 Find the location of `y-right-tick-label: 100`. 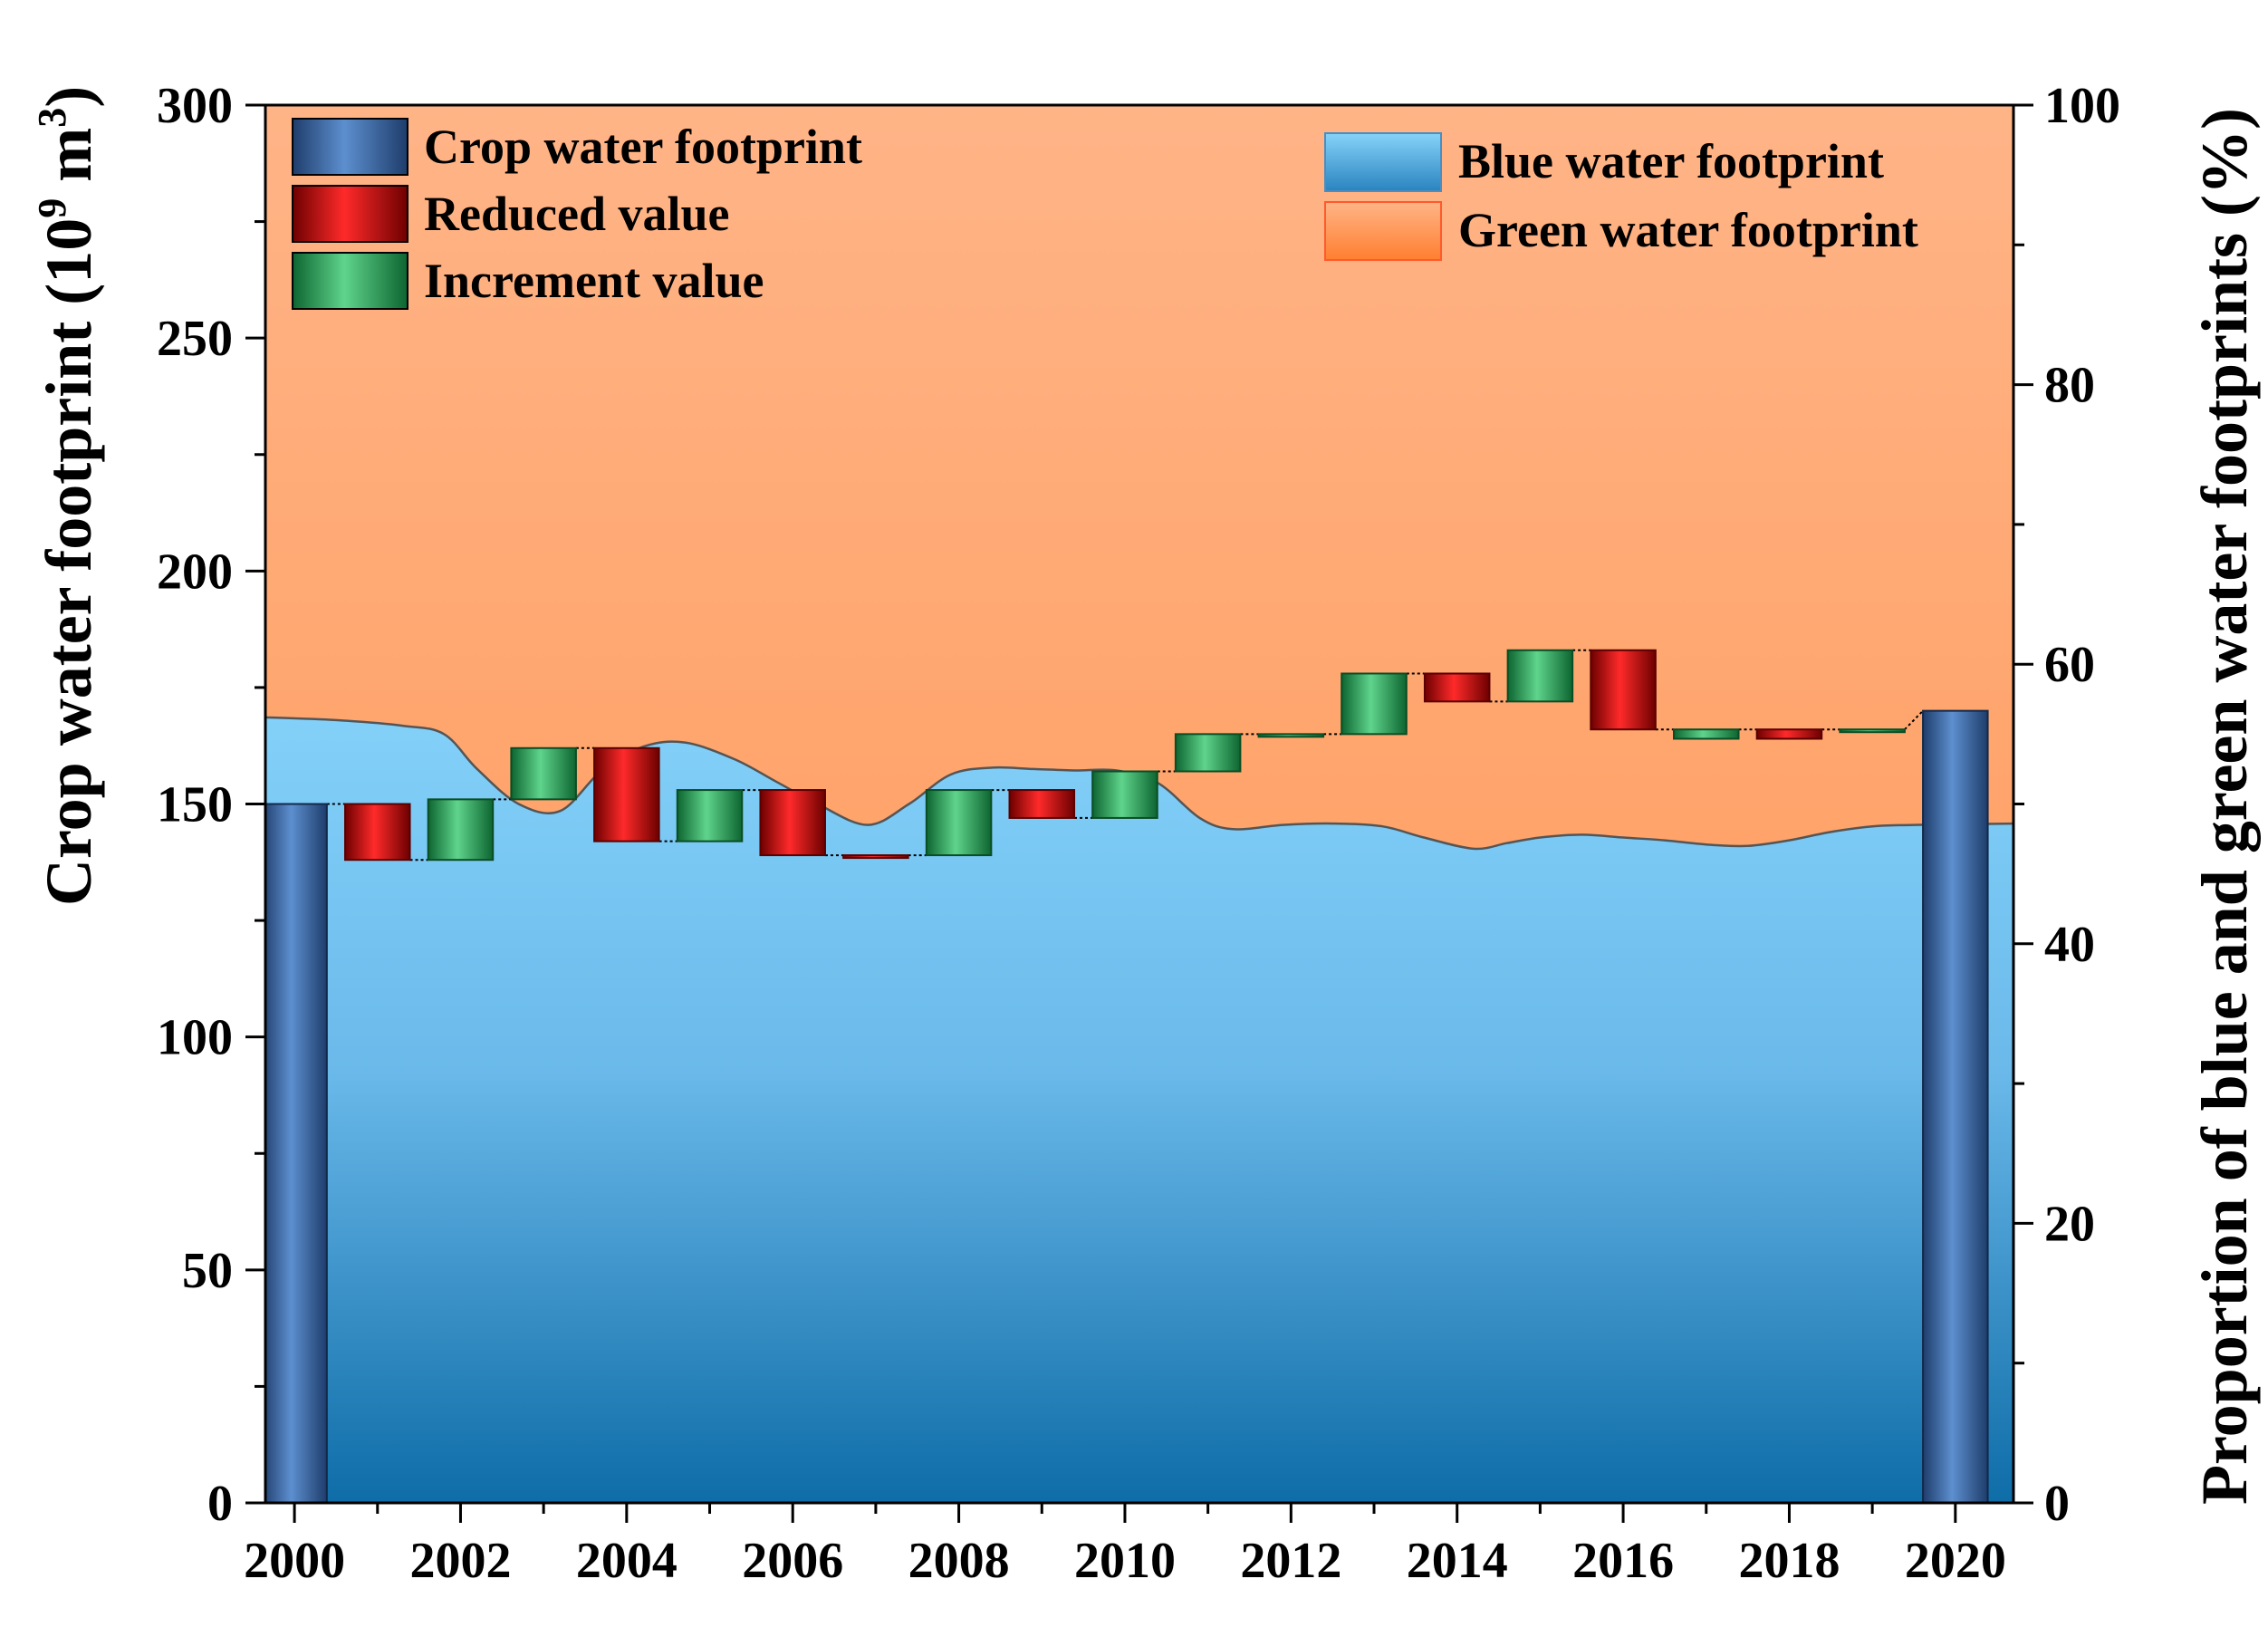

y-right-tick-label: 100 is located at coordinates (2082, 106).